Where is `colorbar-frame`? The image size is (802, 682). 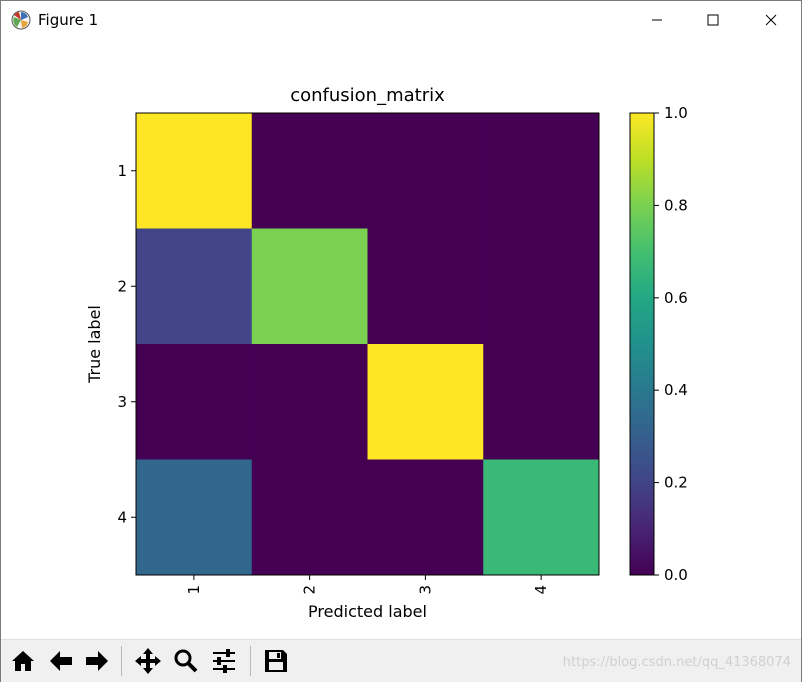 colorbar-frame is located at coordinates (642, 344).